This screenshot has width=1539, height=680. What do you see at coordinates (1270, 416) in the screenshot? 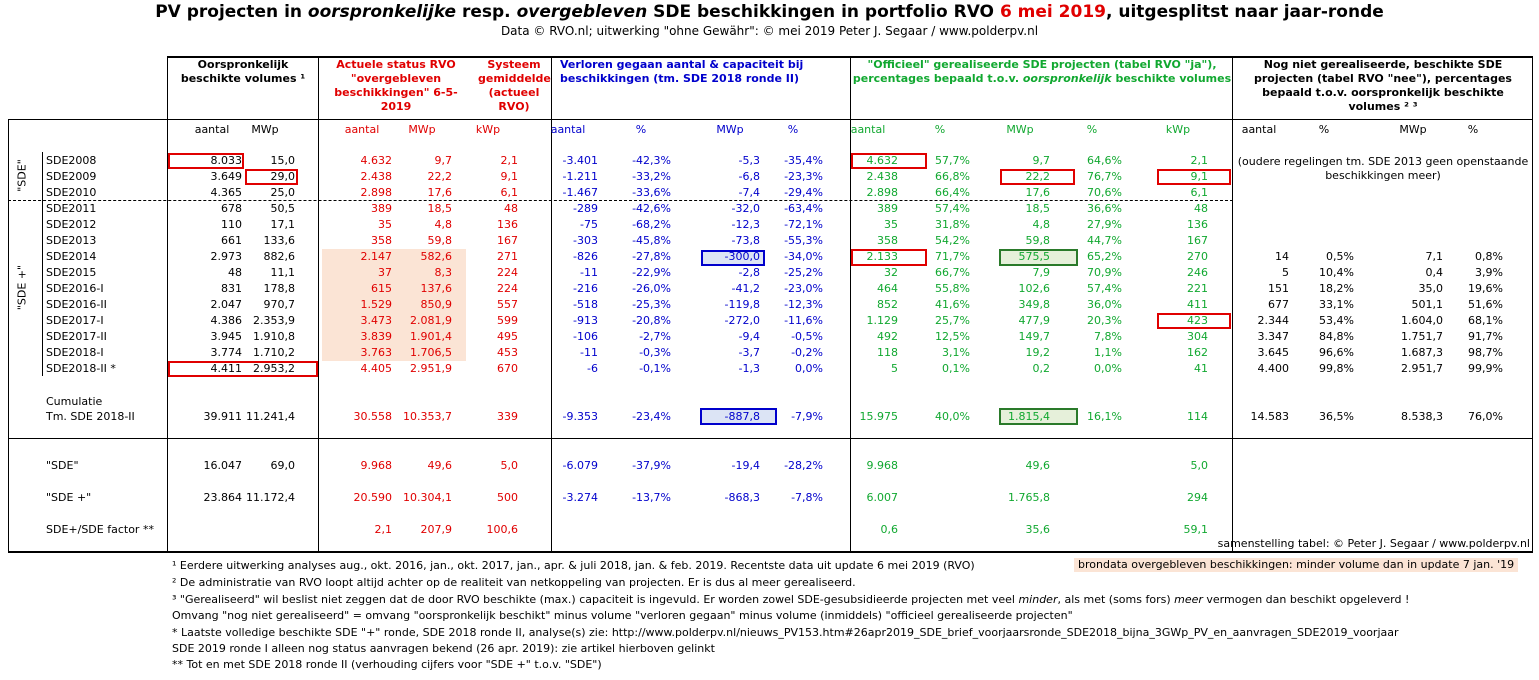
I see `cumul-cell: 14.583` at bounding box center [1270, 416].